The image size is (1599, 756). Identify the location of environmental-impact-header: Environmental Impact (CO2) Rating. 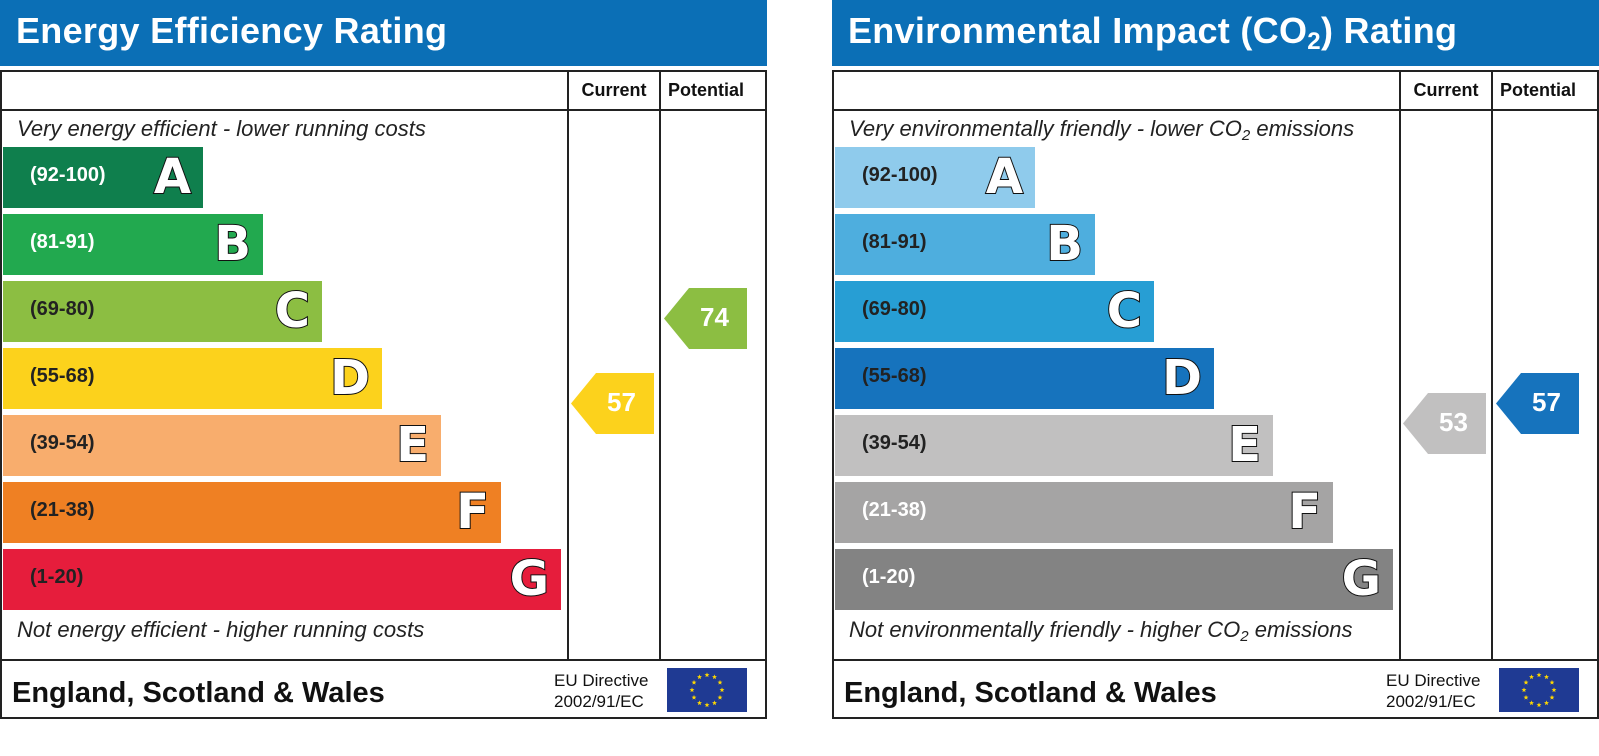
(1215, 33).